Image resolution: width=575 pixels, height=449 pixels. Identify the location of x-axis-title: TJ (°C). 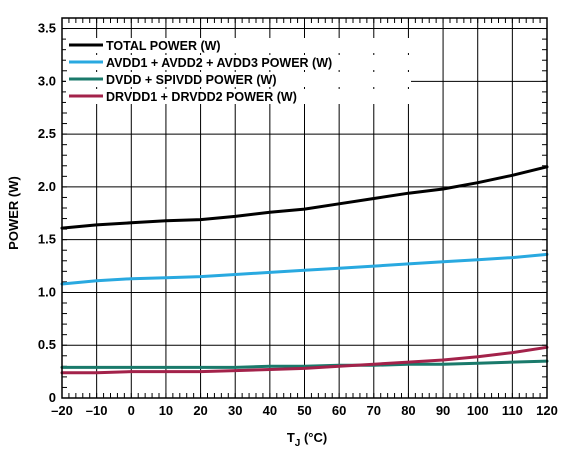
(307, 439).